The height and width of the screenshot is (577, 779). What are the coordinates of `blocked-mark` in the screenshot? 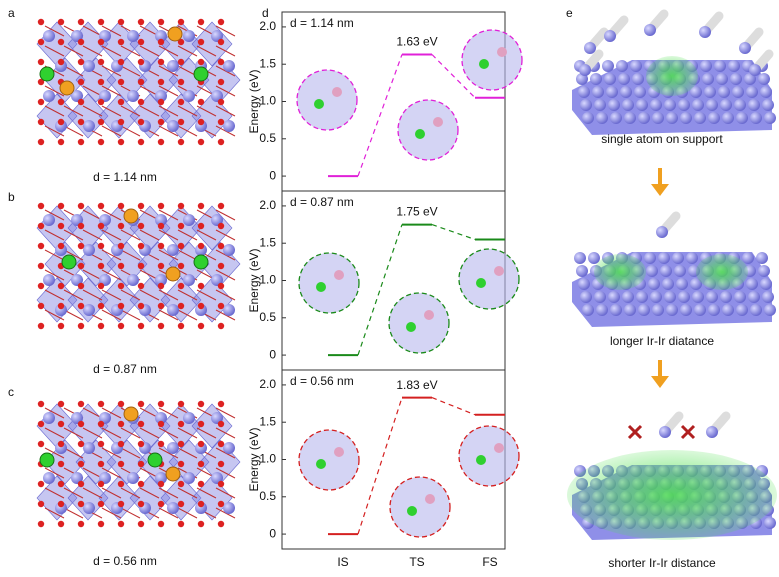 It's located at (635, 432).